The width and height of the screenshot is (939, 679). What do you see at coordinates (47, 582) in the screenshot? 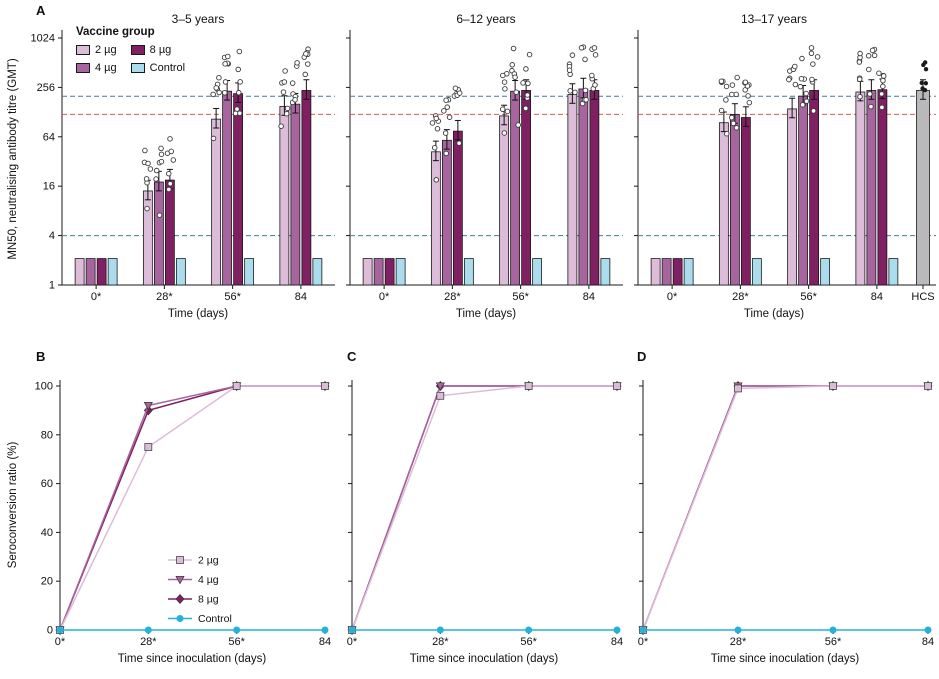
I see `y-tick-label: 20` at bounding box center [47, 582].